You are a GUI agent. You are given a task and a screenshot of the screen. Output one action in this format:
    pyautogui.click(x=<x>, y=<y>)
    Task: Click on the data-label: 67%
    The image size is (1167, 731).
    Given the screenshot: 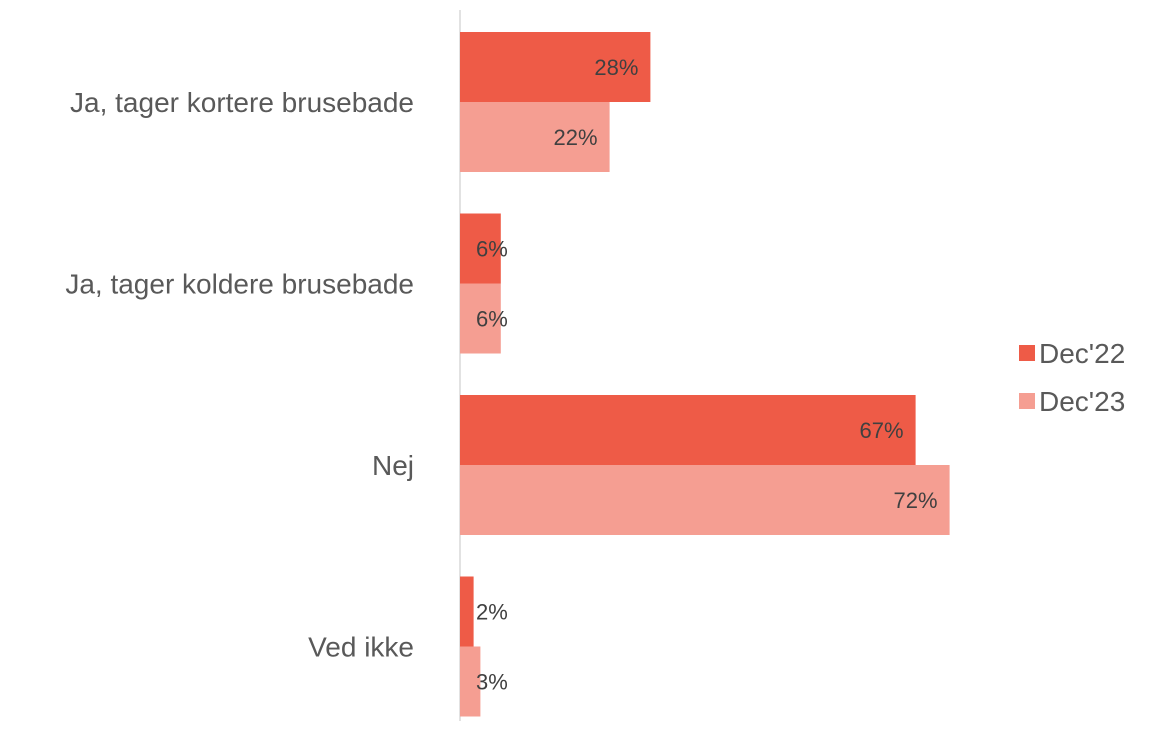 What is the action you would take?
    pyautogui.click(x=882, y=430)
    